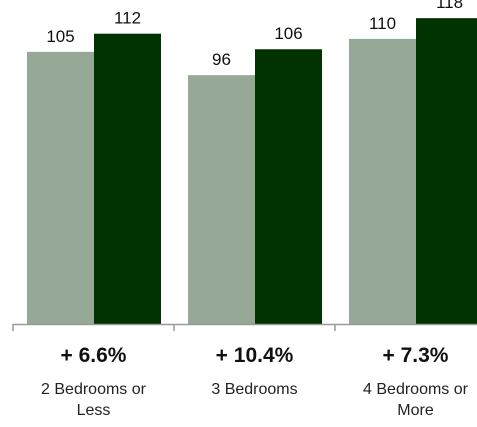 Image resolution: width=477 pixels, height=427 pixels. I want to click on value-label-1-series-1: 105, so click(60, 36).